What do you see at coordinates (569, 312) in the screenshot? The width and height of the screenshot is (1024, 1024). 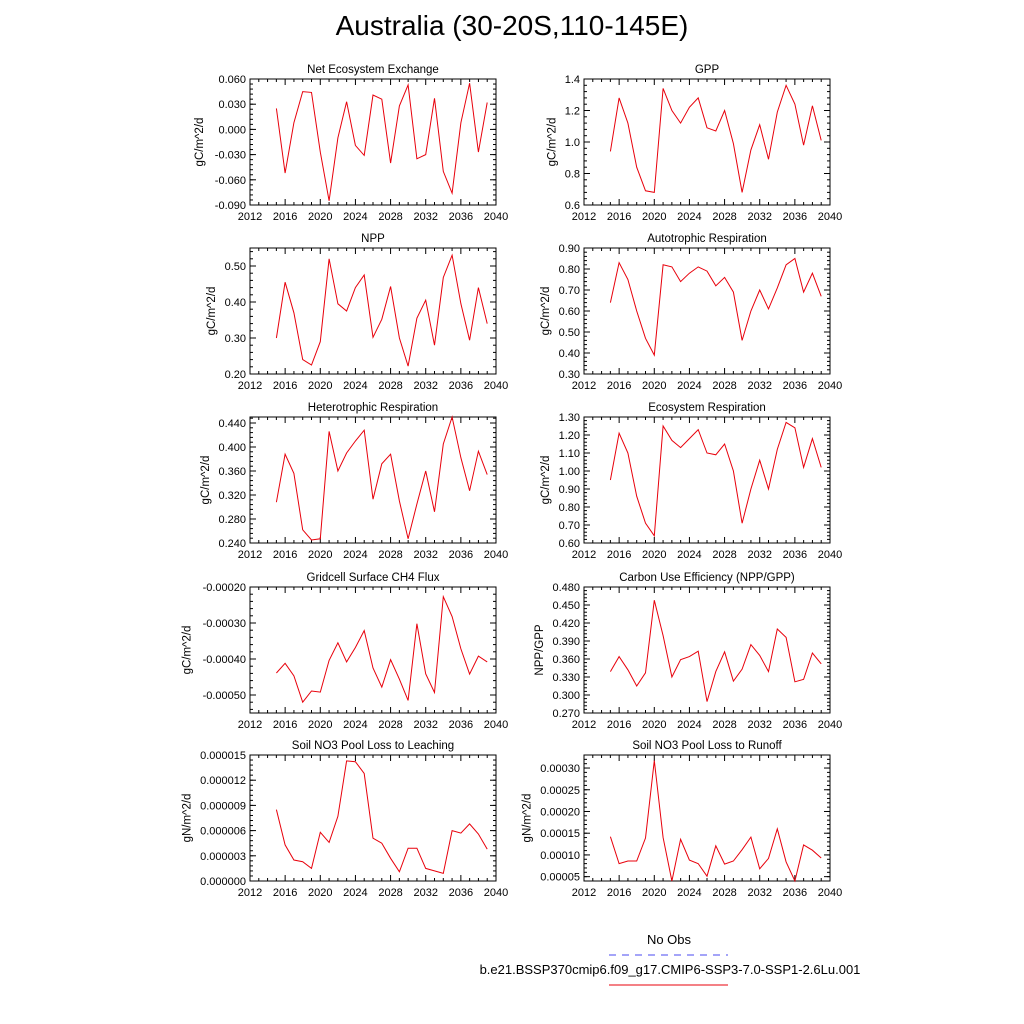 I see `y-tick-label: 0.60` at bounding box center [569, 312].